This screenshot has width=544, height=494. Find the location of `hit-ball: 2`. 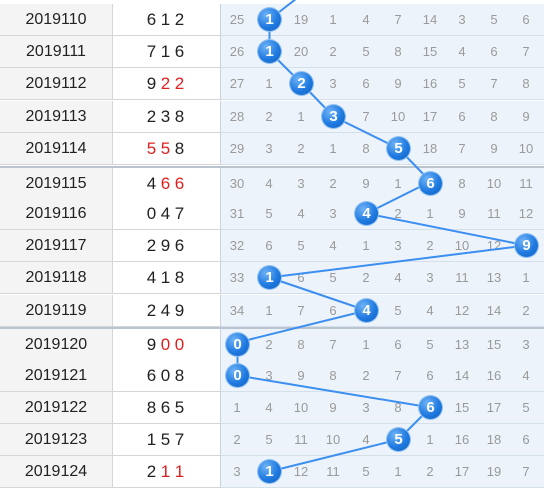

hit-ball: 2 is located at coordinates (301, 83).